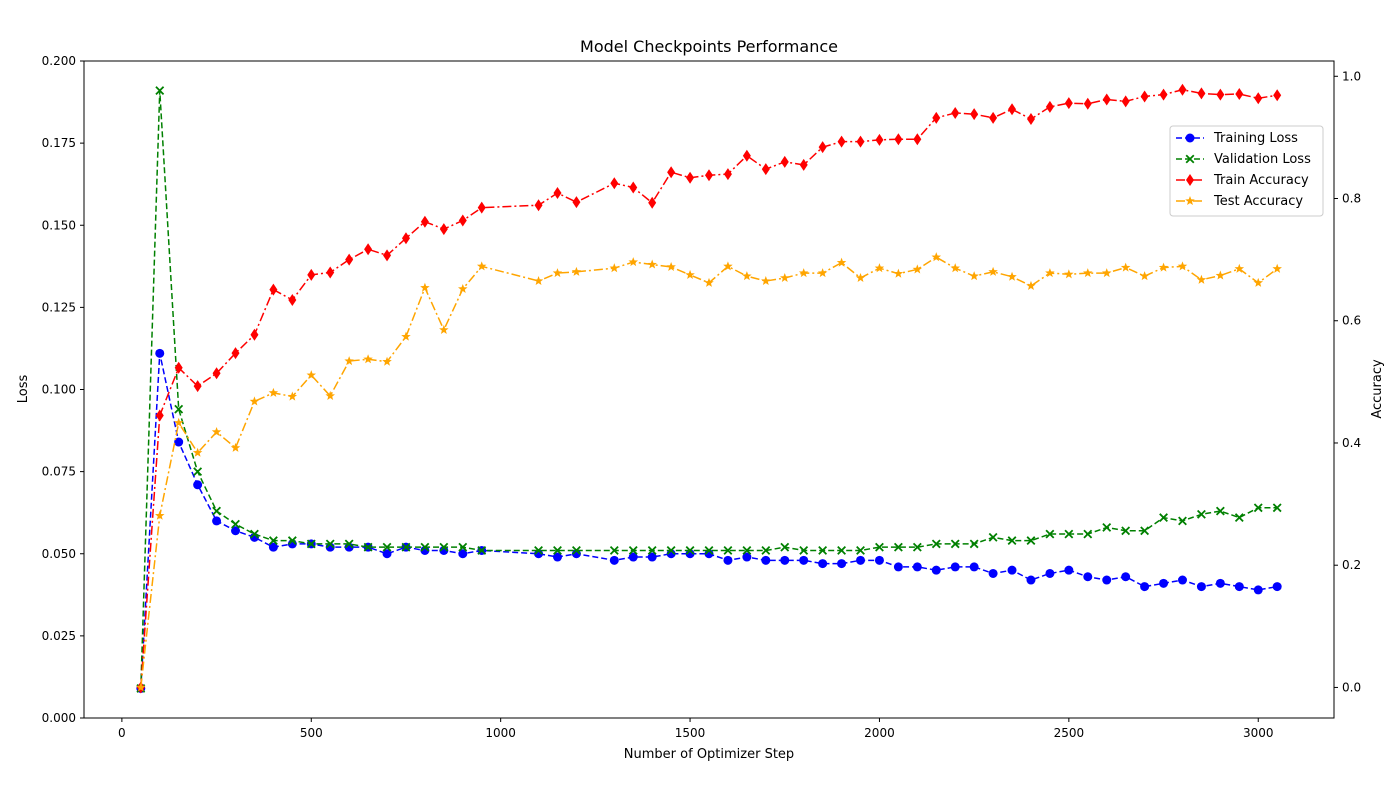 This screenshot has width=1400, height=800. I want to click on y-left-tick-label: 0.050, so click(59, 554).